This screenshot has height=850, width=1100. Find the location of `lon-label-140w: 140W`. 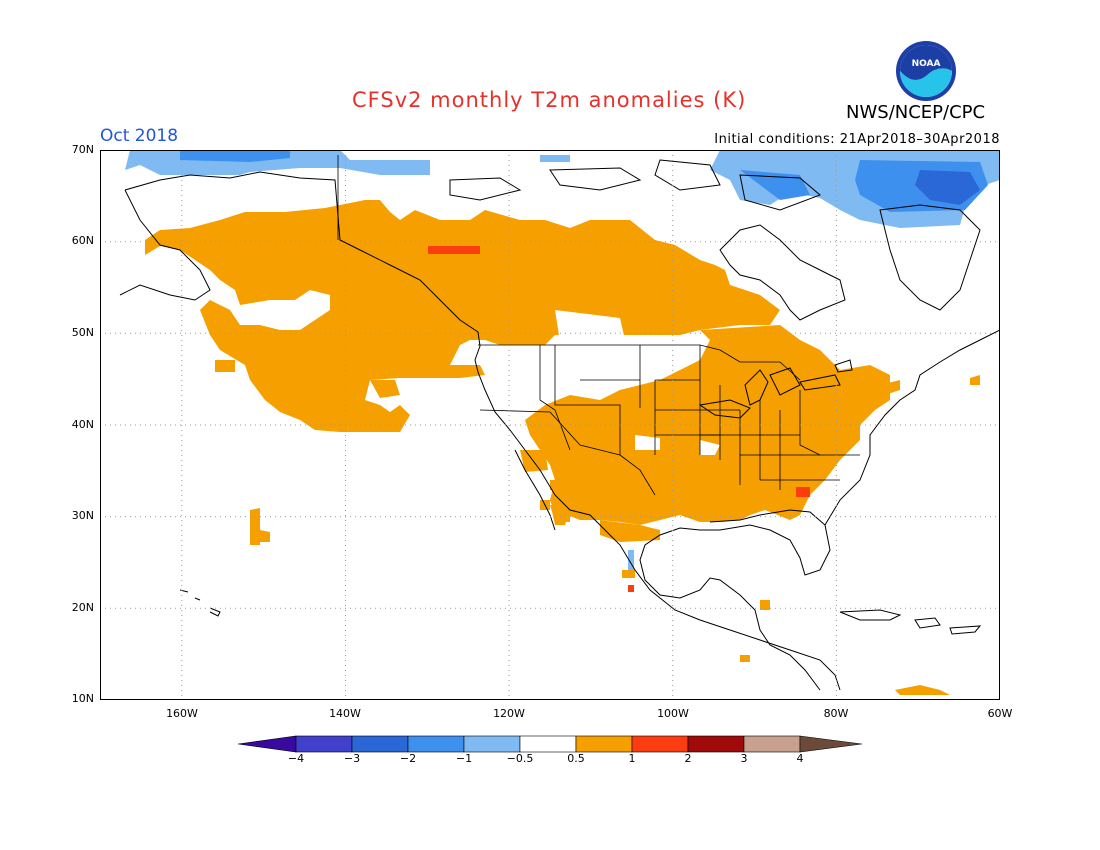

lon-label-140w: 140W is located at coordinates (345, 713).